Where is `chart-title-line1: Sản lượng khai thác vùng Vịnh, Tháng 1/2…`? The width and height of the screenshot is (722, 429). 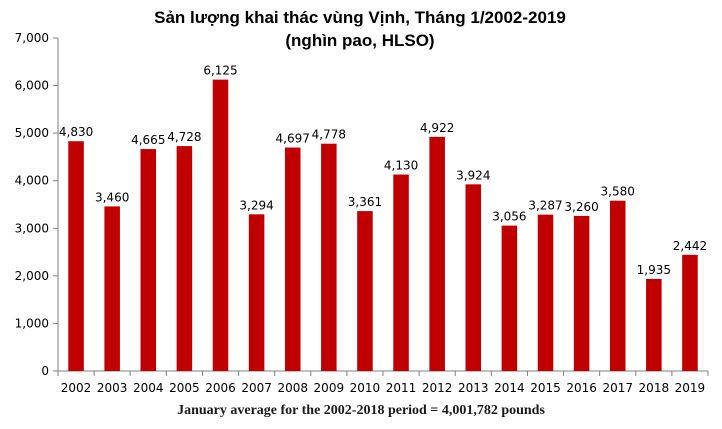 chart-title-line1: Sản lượng khai thác vùng Vịnh, Tháng 1/2… is located at coordinates (360, 17).